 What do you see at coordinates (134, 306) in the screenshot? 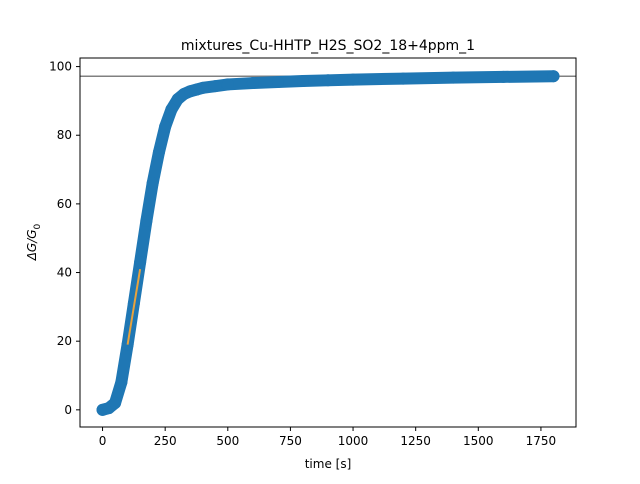
I see `fit-line` at bounding box center [134, 306].